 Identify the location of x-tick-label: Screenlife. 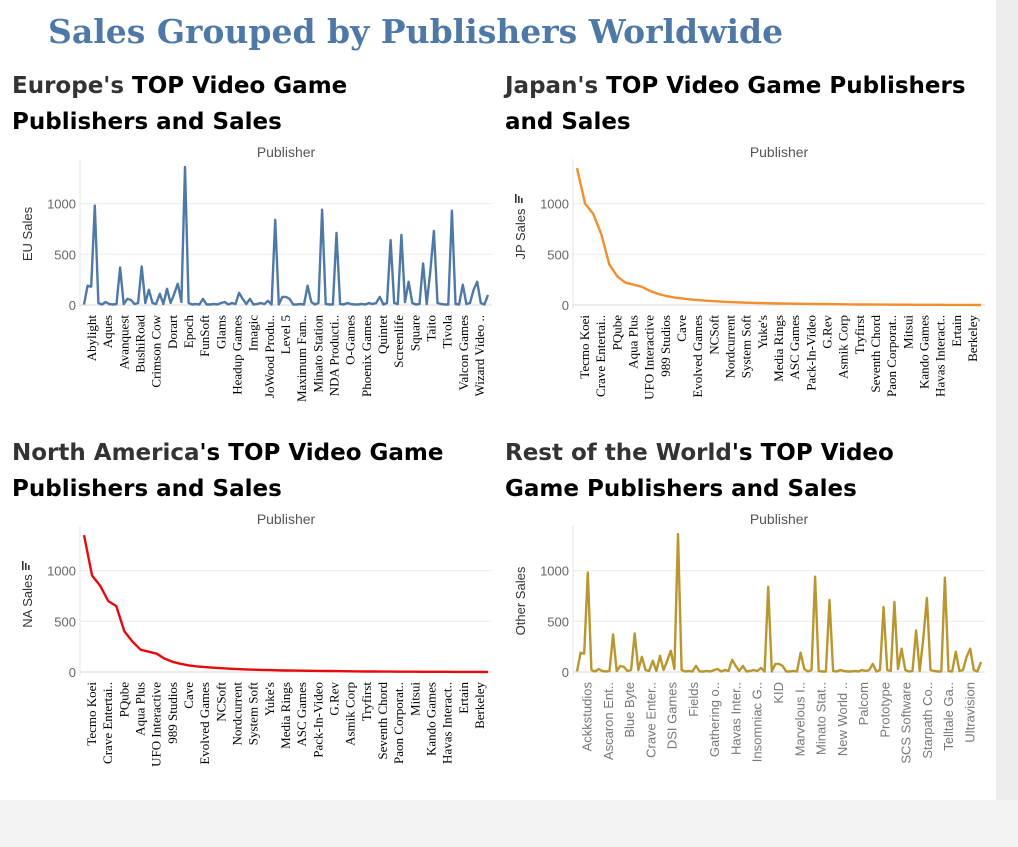
(398, 341).